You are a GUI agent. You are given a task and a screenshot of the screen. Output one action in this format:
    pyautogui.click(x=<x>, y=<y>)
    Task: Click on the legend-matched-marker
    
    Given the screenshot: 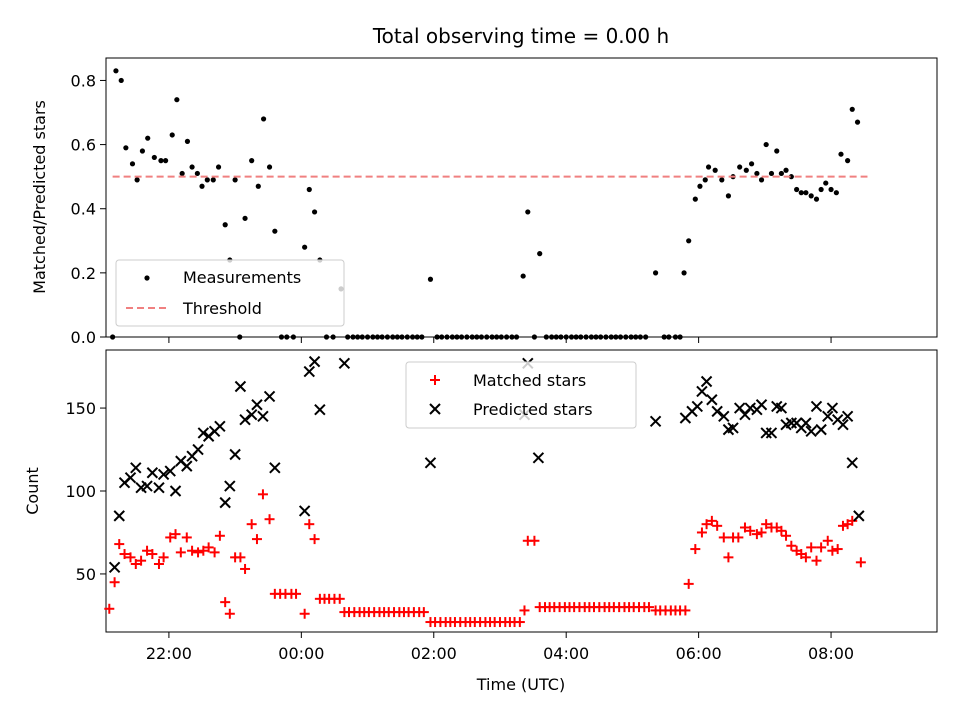 What is the action you would take?
    pyautogui.click(x=435, y=380)
    